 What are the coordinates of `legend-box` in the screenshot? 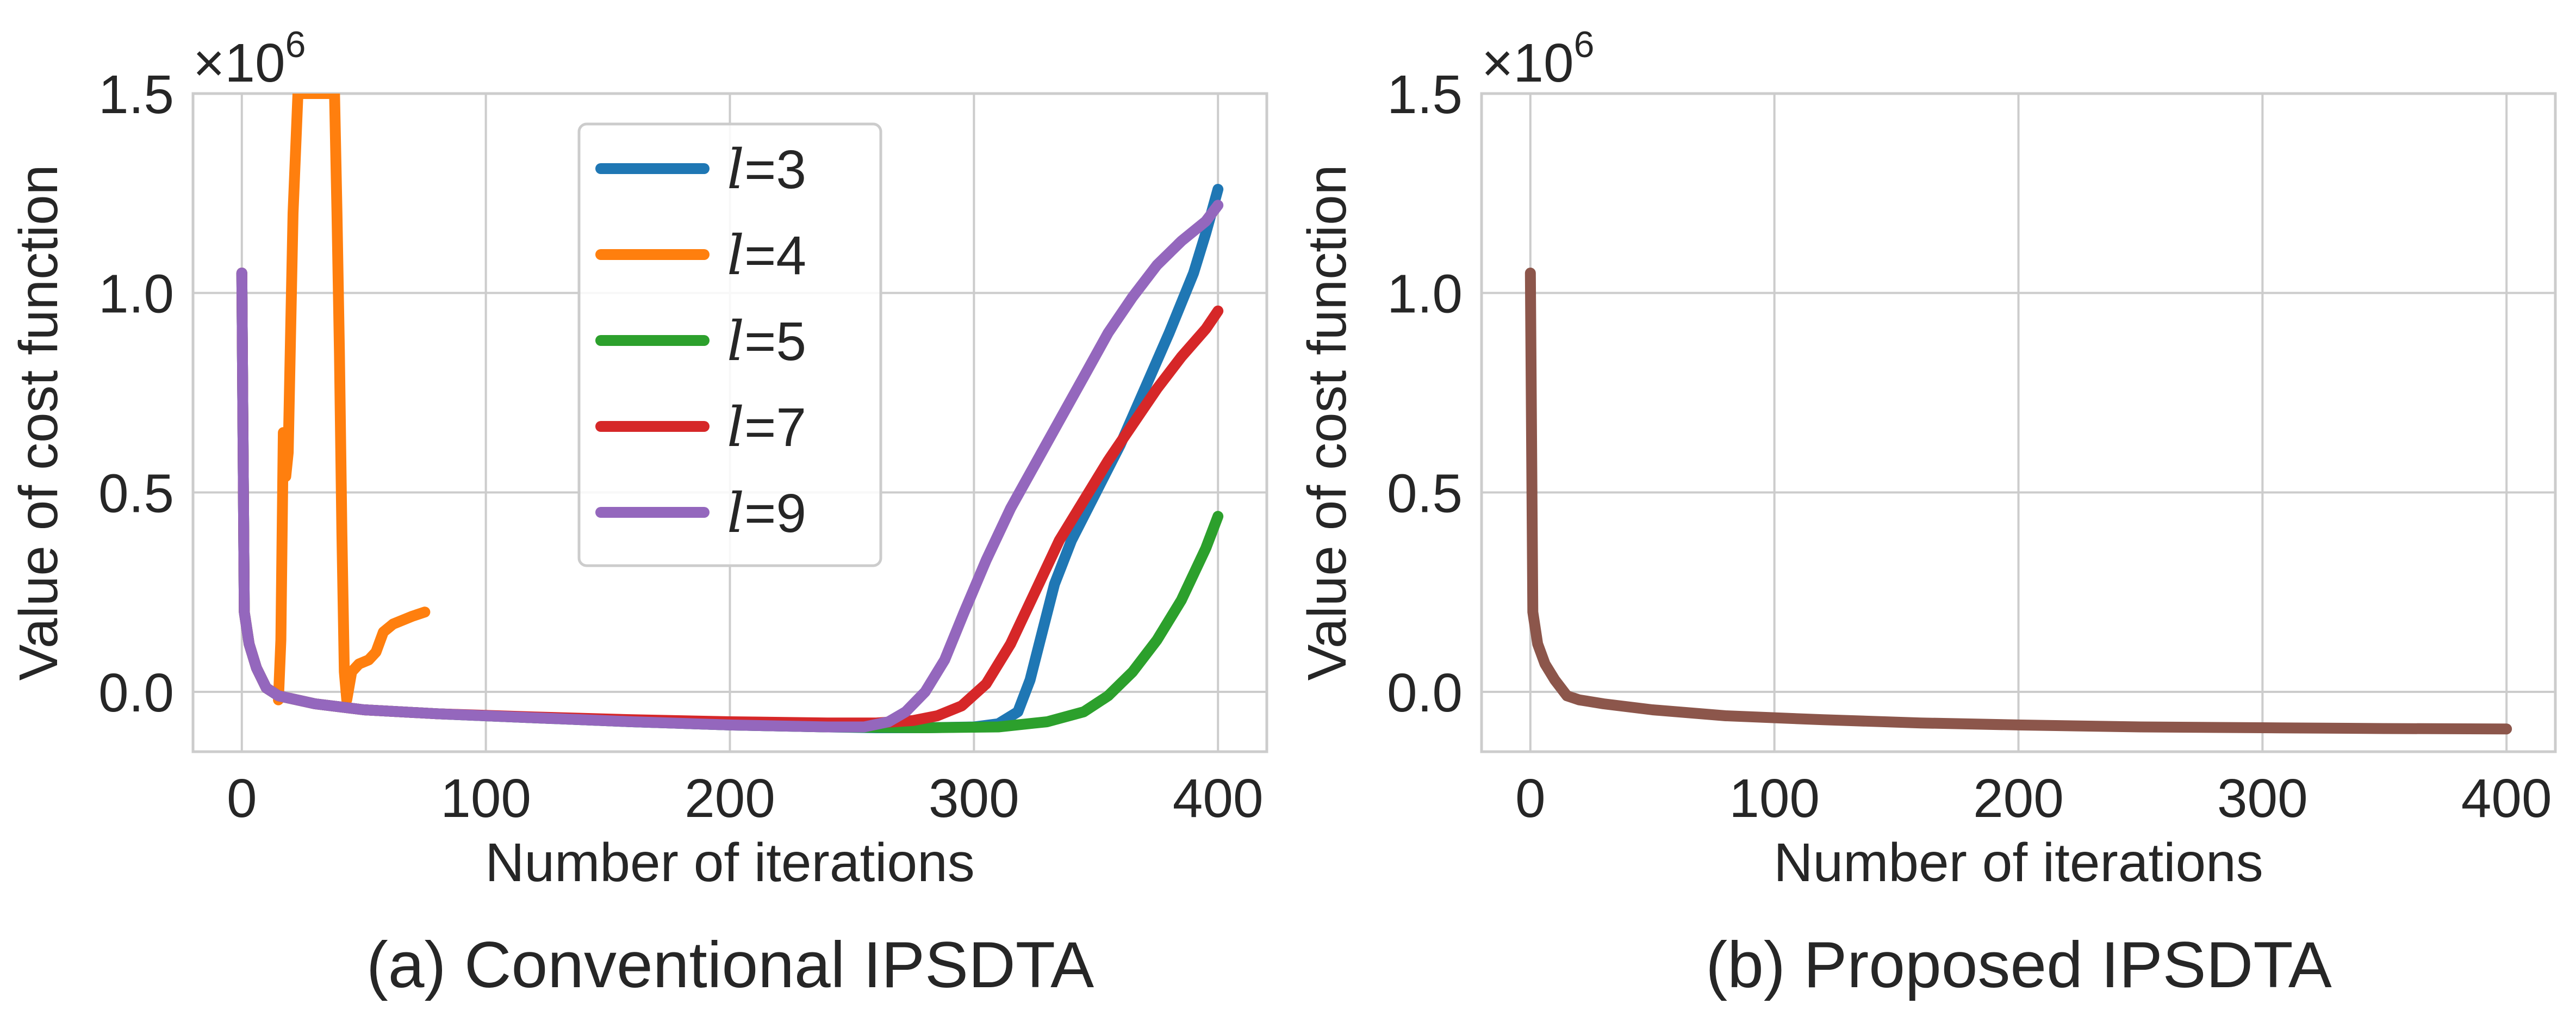 It's located at (729, 344).